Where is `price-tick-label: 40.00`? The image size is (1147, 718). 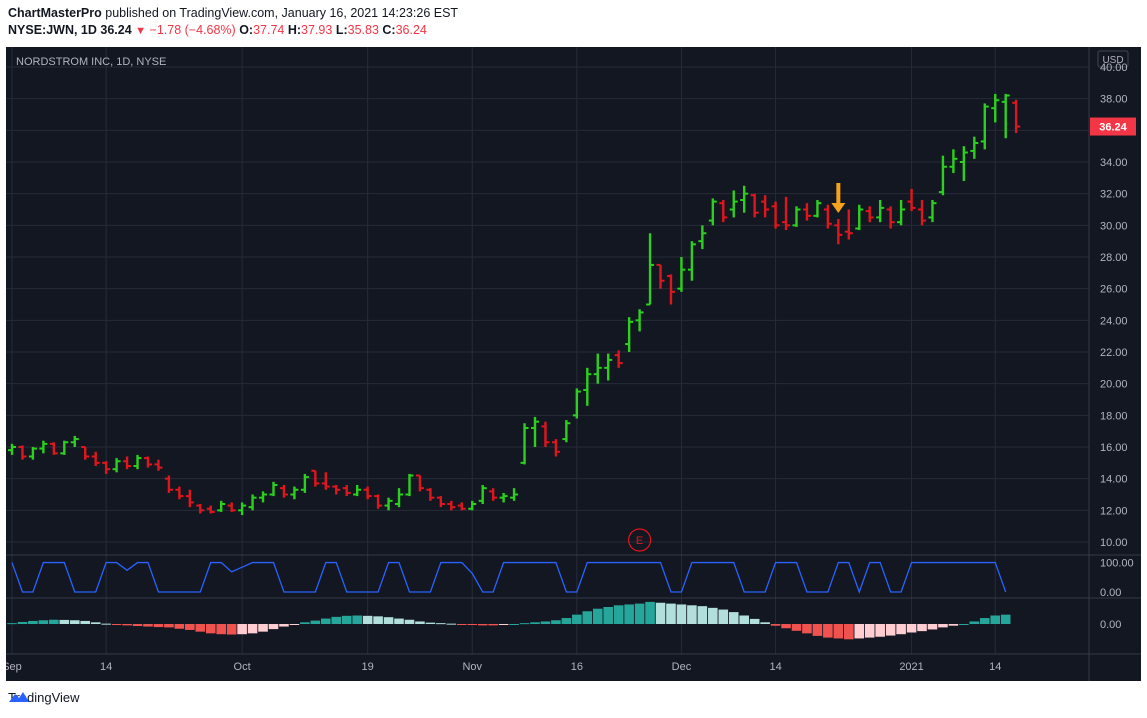
price-tick-label: 40.00 is located at coordinates (1114, 68).